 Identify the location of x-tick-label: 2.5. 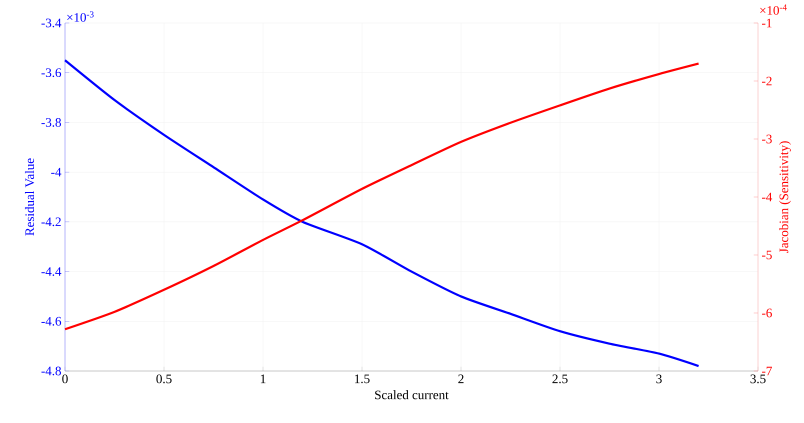
(560, 379).